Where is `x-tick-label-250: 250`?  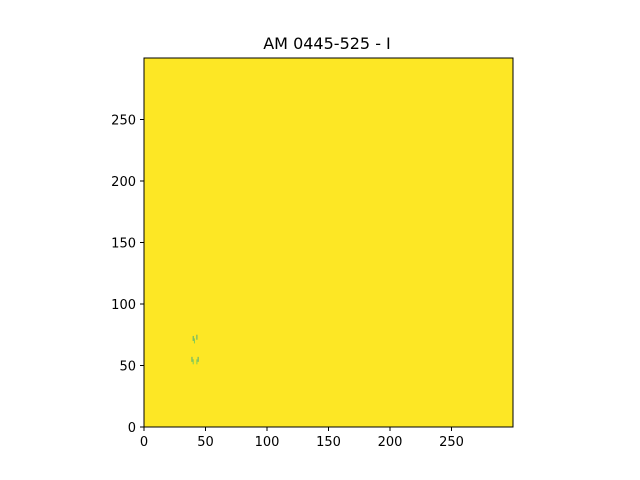 x-tick-label-250: 250 is located at coordinates (451, 442).